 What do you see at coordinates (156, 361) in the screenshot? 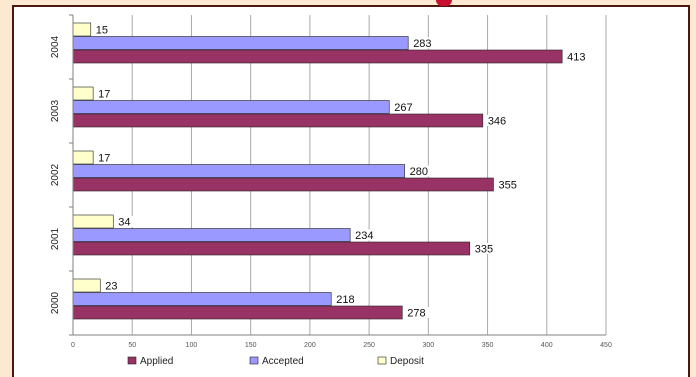
I see `legend-label-applied: Applied` at bounding box center [156, 361].